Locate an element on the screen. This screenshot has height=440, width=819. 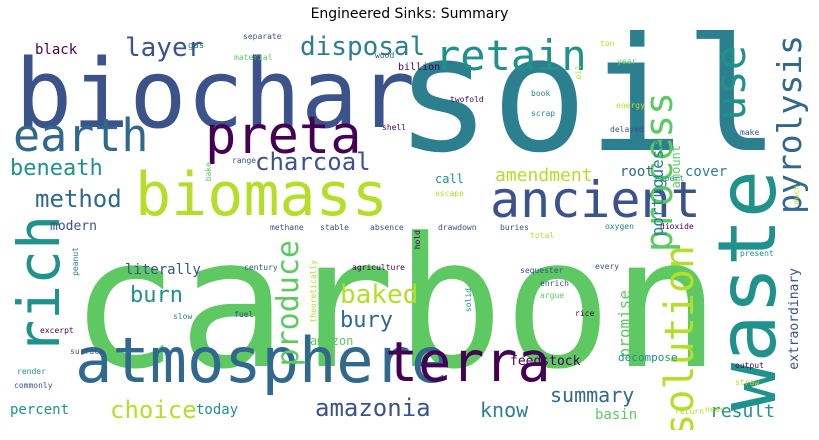
word-excerpt: excerpt is located at coordinates (57, 330).